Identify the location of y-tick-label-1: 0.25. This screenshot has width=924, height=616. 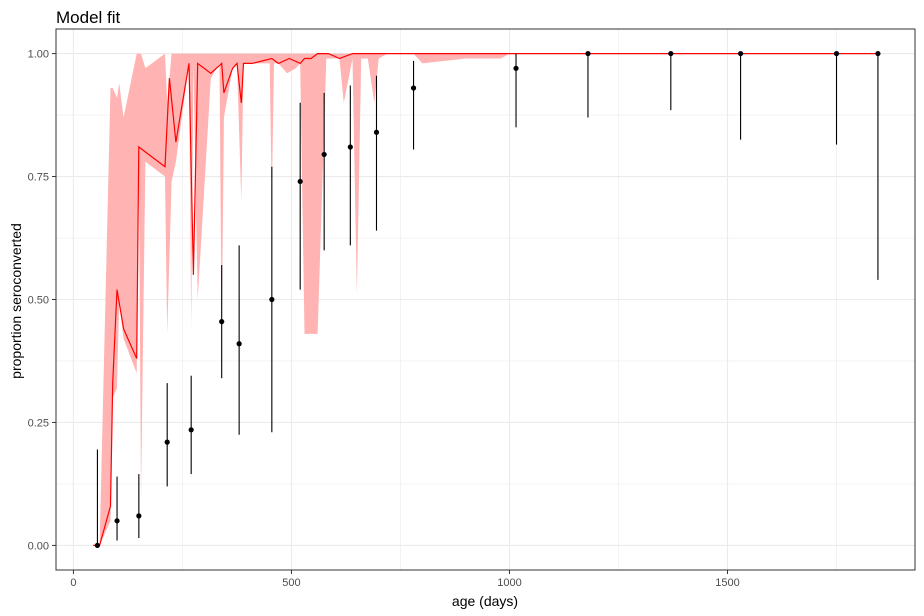
(38, 423).